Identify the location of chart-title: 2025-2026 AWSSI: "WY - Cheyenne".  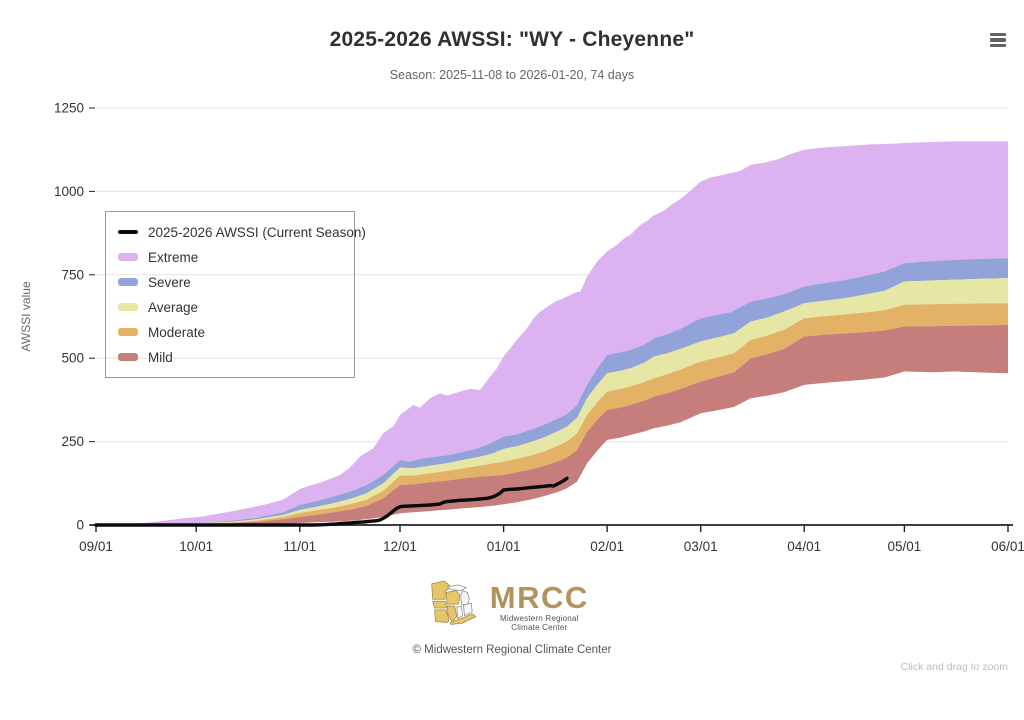
(512, 39).